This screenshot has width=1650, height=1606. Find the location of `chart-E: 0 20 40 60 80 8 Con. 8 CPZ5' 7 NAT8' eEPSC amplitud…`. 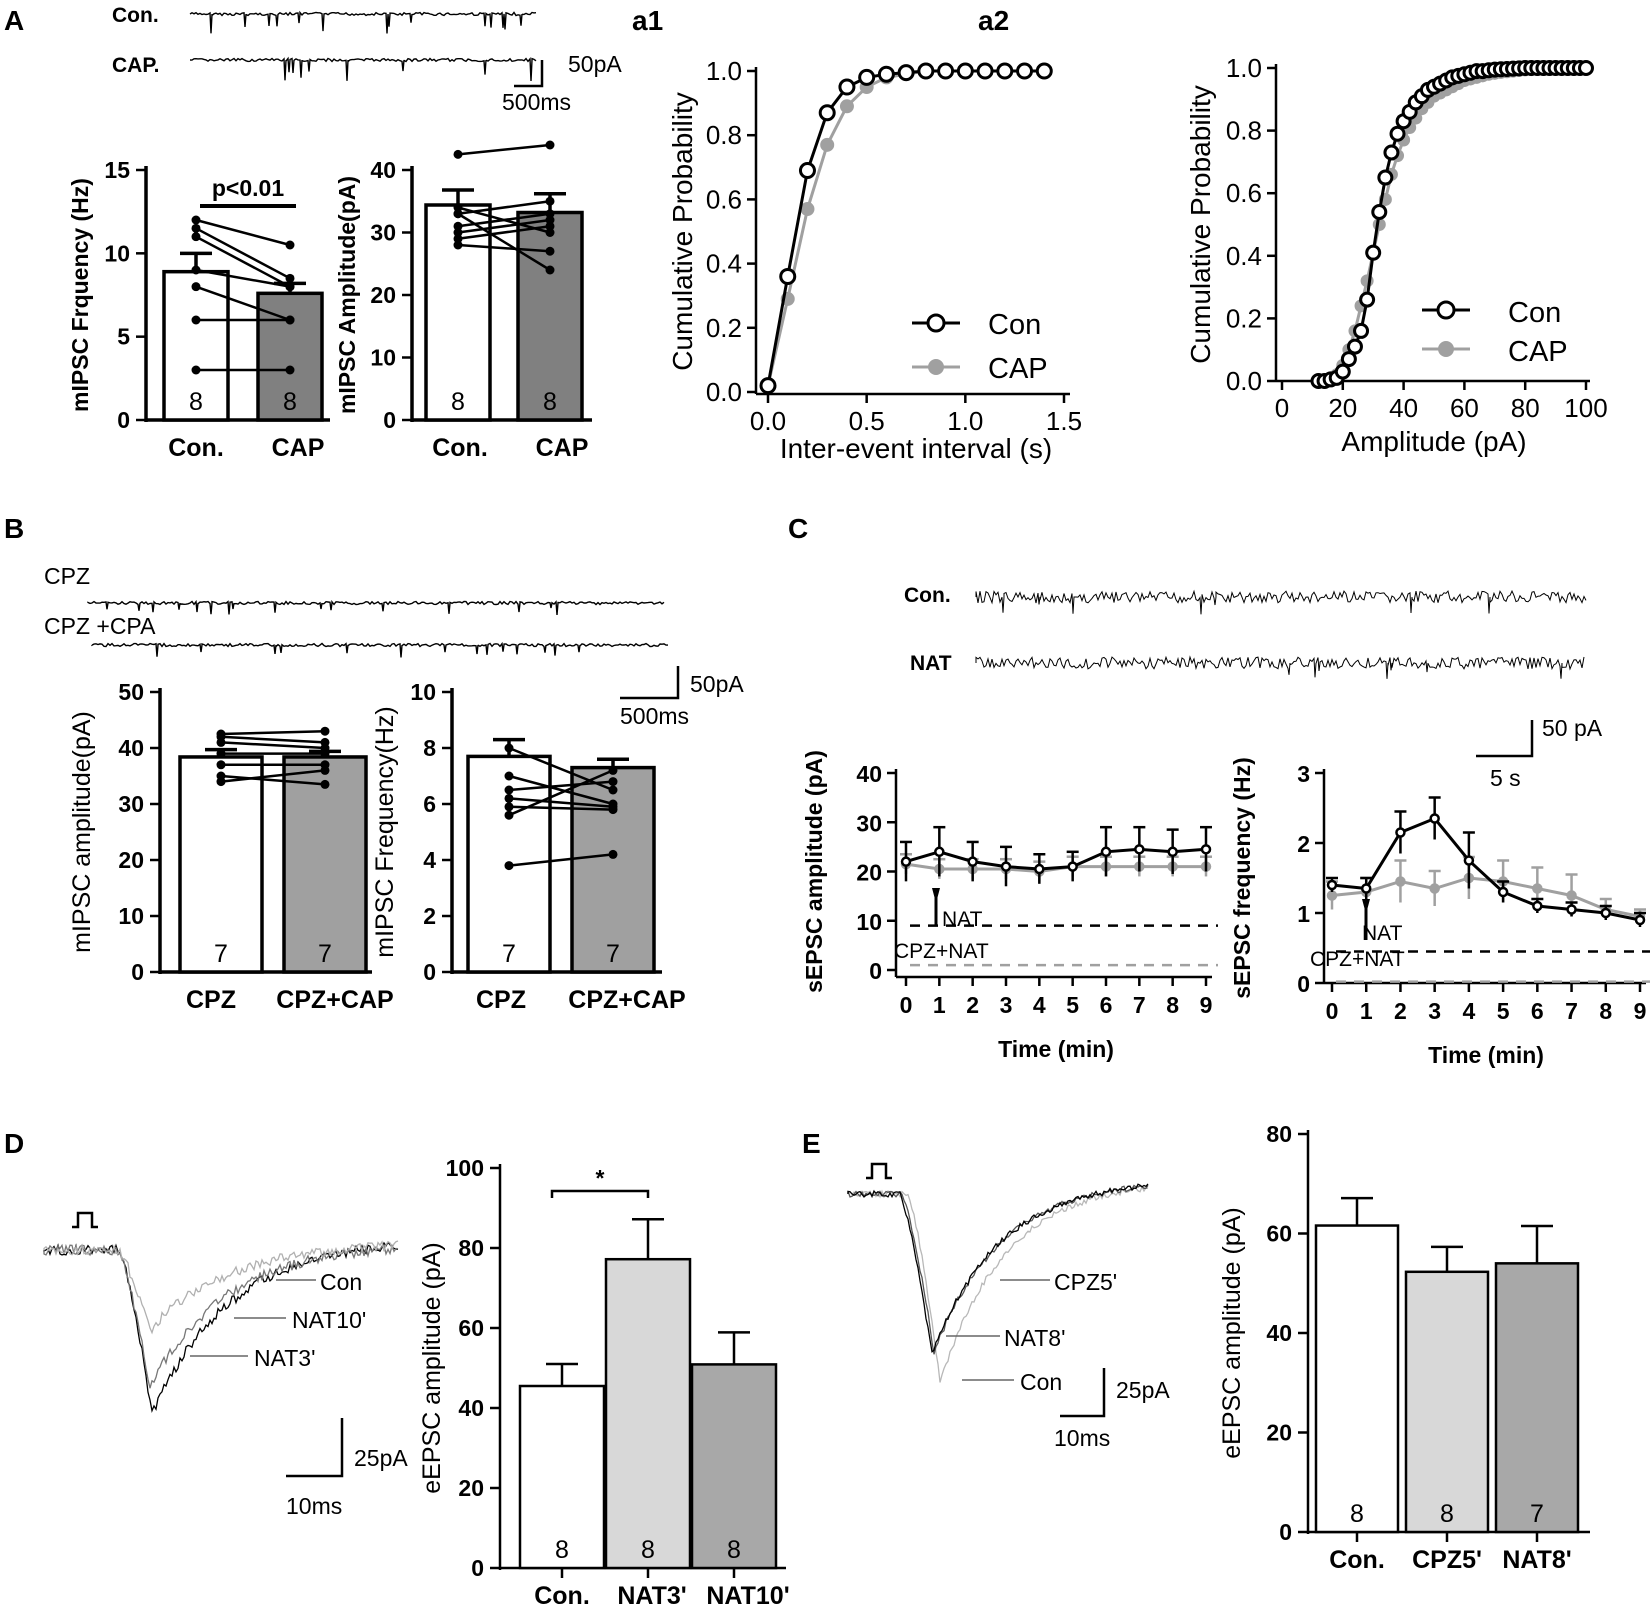

chart-E: 0 20 40 60 80 8 Con. 8 CPZ5' 7 NAT8' eEPSC amplitud… is located at coordinates (1404, 1347).